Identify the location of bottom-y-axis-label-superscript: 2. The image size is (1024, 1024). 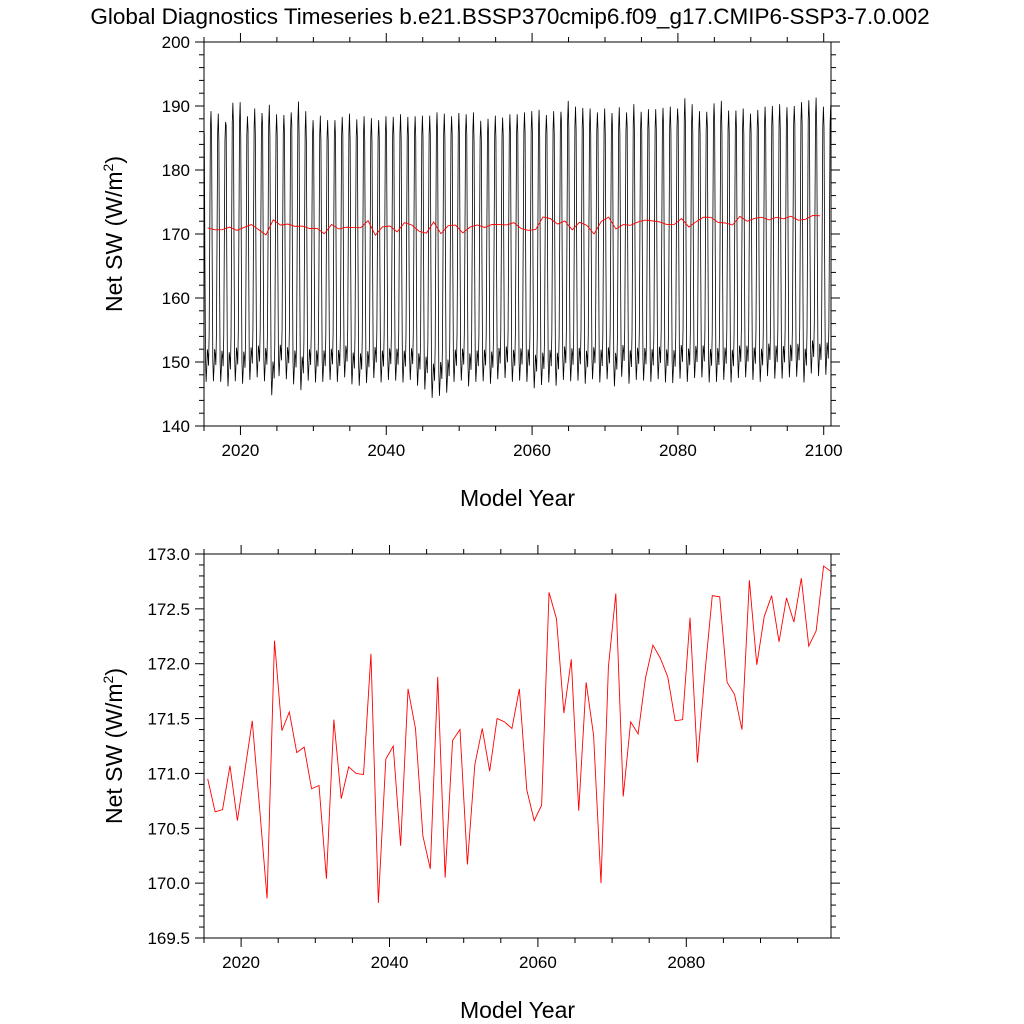
(108, 679).